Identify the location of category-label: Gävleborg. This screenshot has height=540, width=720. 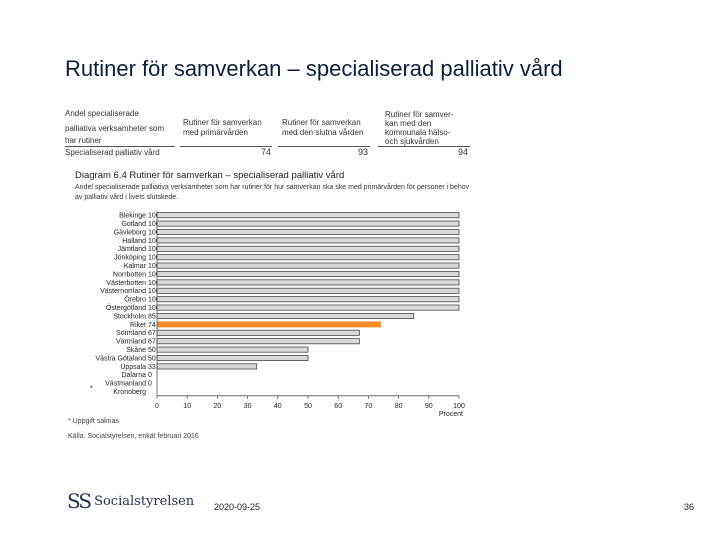
(130, 232).